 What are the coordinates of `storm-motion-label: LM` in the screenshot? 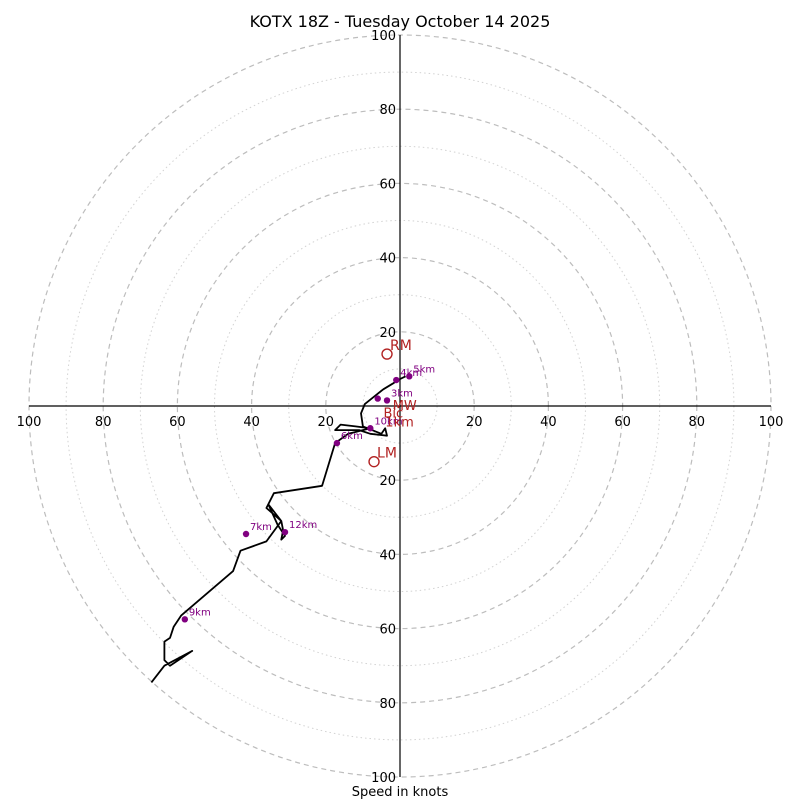 It's located at (387, 454).